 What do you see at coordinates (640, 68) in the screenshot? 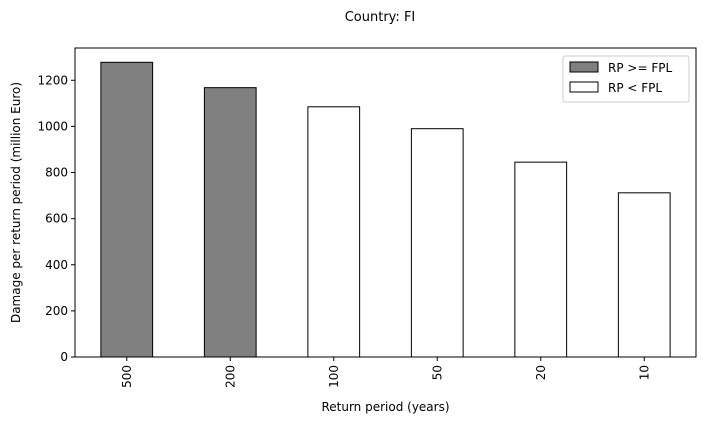
I see `legend-label-rp-ge-fpl: RP >= FPL` at bounding box center [640, 68].